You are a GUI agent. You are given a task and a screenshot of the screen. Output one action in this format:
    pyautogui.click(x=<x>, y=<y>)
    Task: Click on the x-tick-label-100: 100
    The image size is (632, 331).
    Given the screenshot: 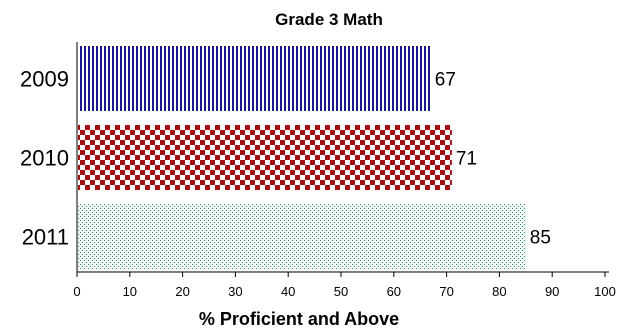 What is the action you would take?
    pyautogui.click(x=605, y=291)
    